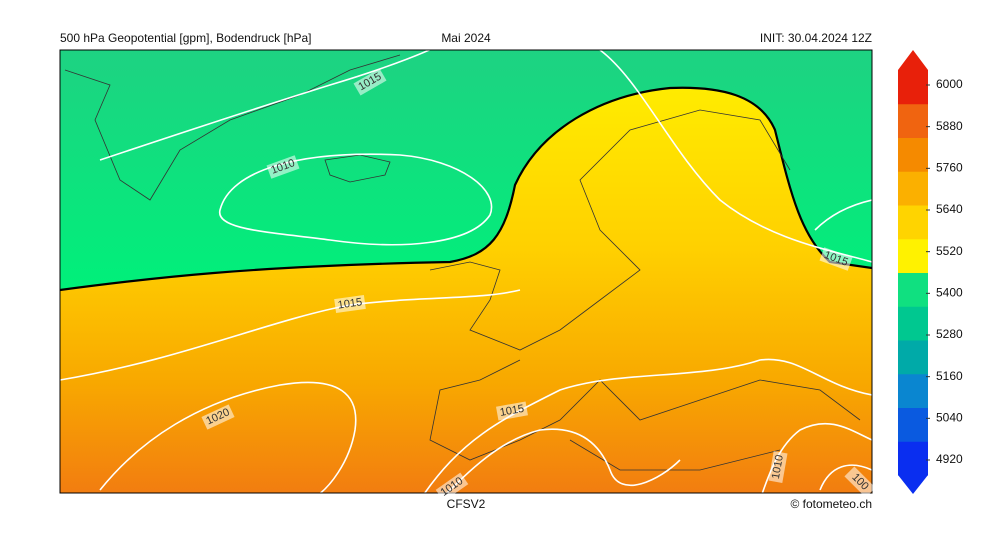 The height and width of the screenshot is (540, 1000). What do you see at coordinates (930, 272) in the screenshot?
I see `colorbar: 4920 5040 5160 5280 5400 5520 5640 5760 5880 6000` at bounding box center [930, 272].